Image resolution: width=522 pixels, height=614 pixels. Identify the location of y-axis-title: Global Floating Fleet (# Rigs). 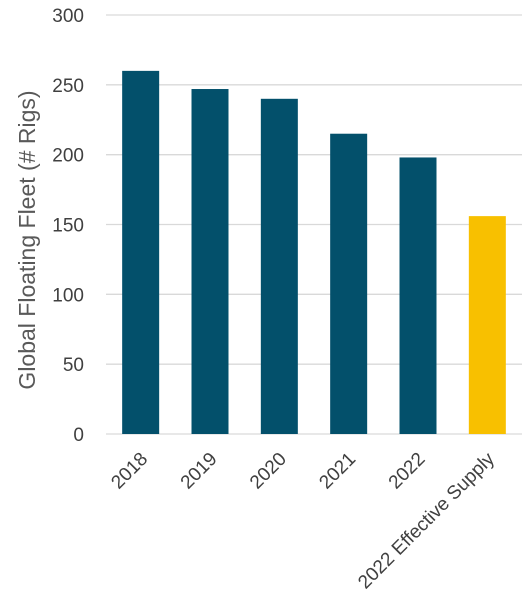
(27, 239).